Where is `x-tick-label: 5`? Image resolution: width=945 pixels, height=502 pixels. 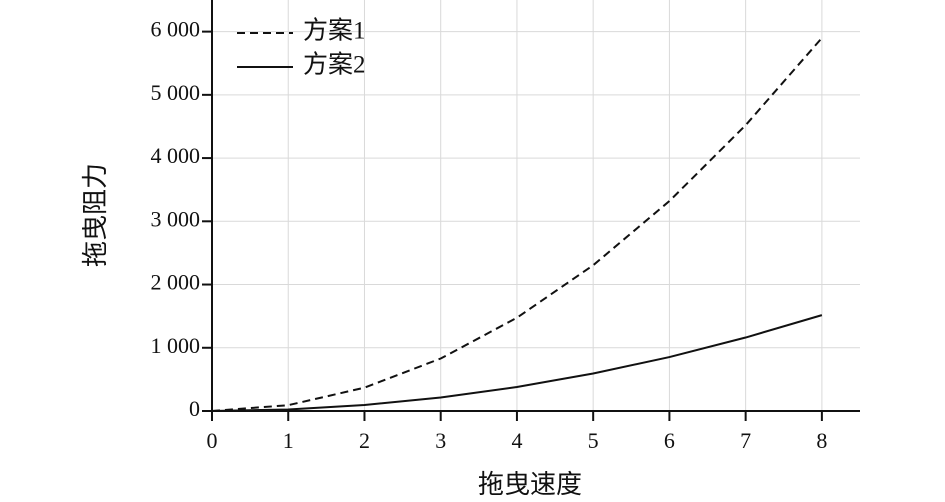 x-tick-label: 5 is located at coordinates (593, 440).